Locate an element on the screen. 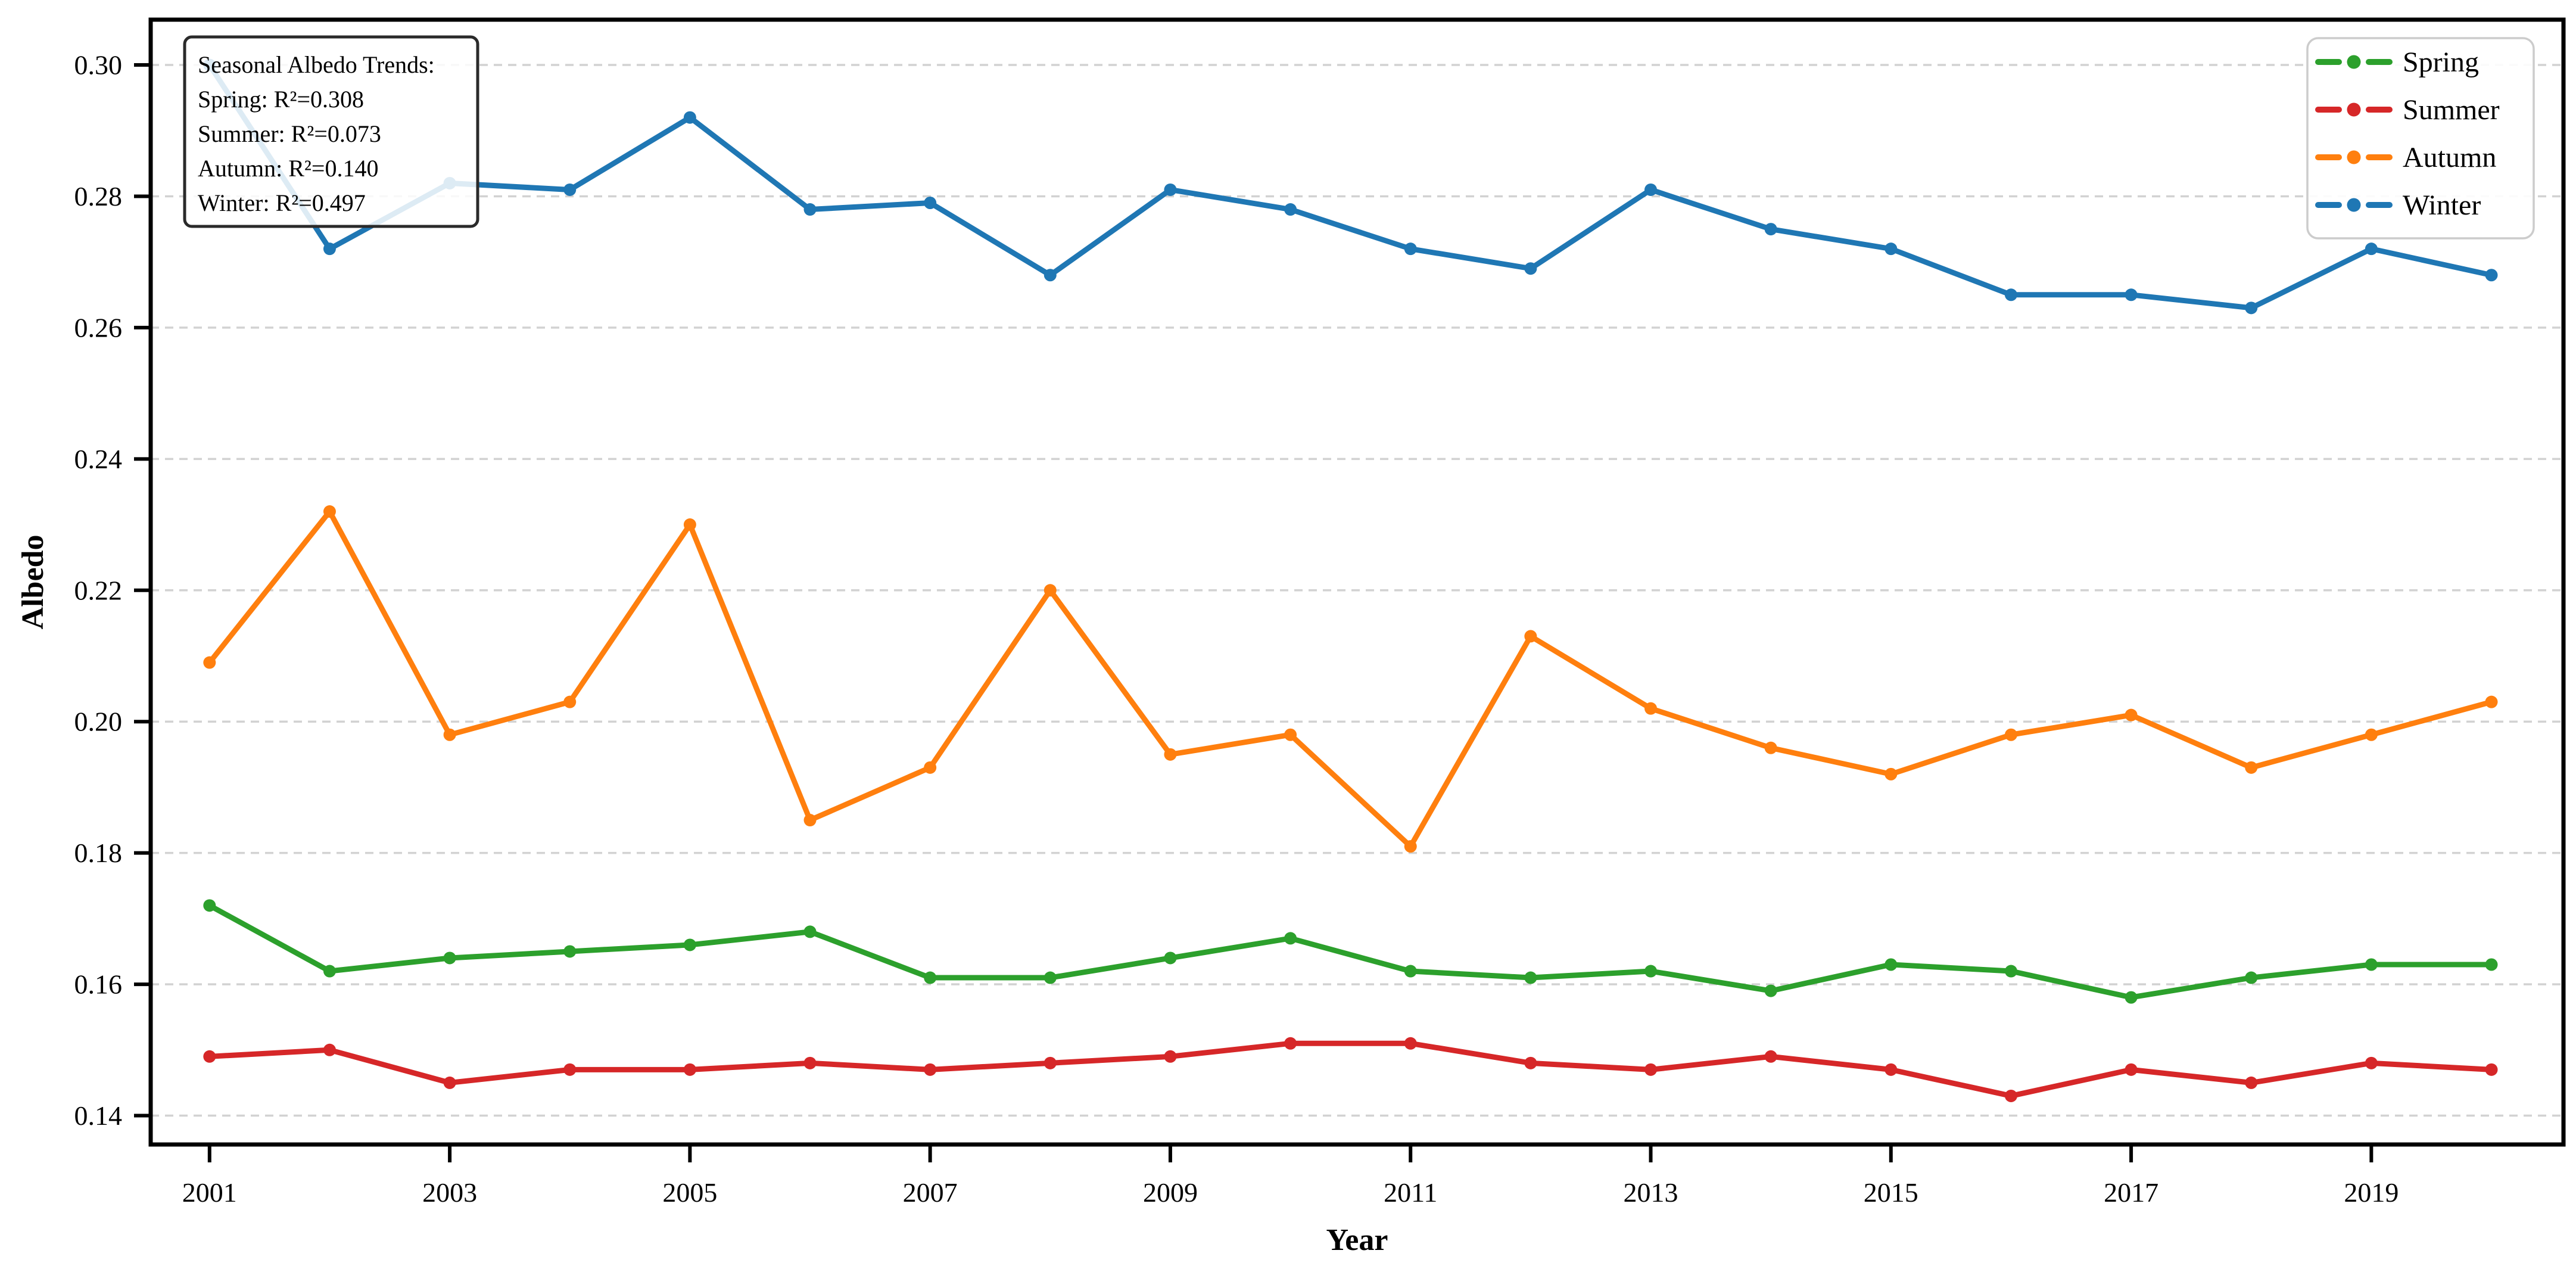  x-tick-label: 2011 is located at coordinates (1410, 1192).